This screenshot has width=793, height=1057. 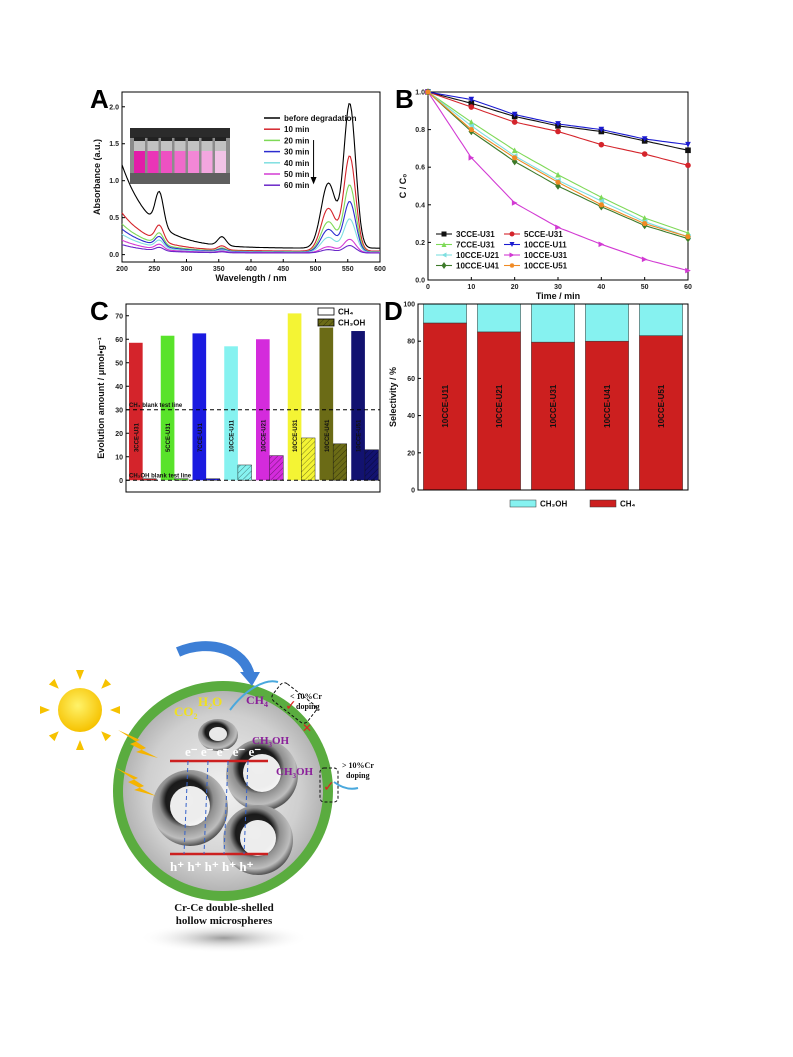 I want to click on low-doping-label-2: doping, so click(x=308, y=706).